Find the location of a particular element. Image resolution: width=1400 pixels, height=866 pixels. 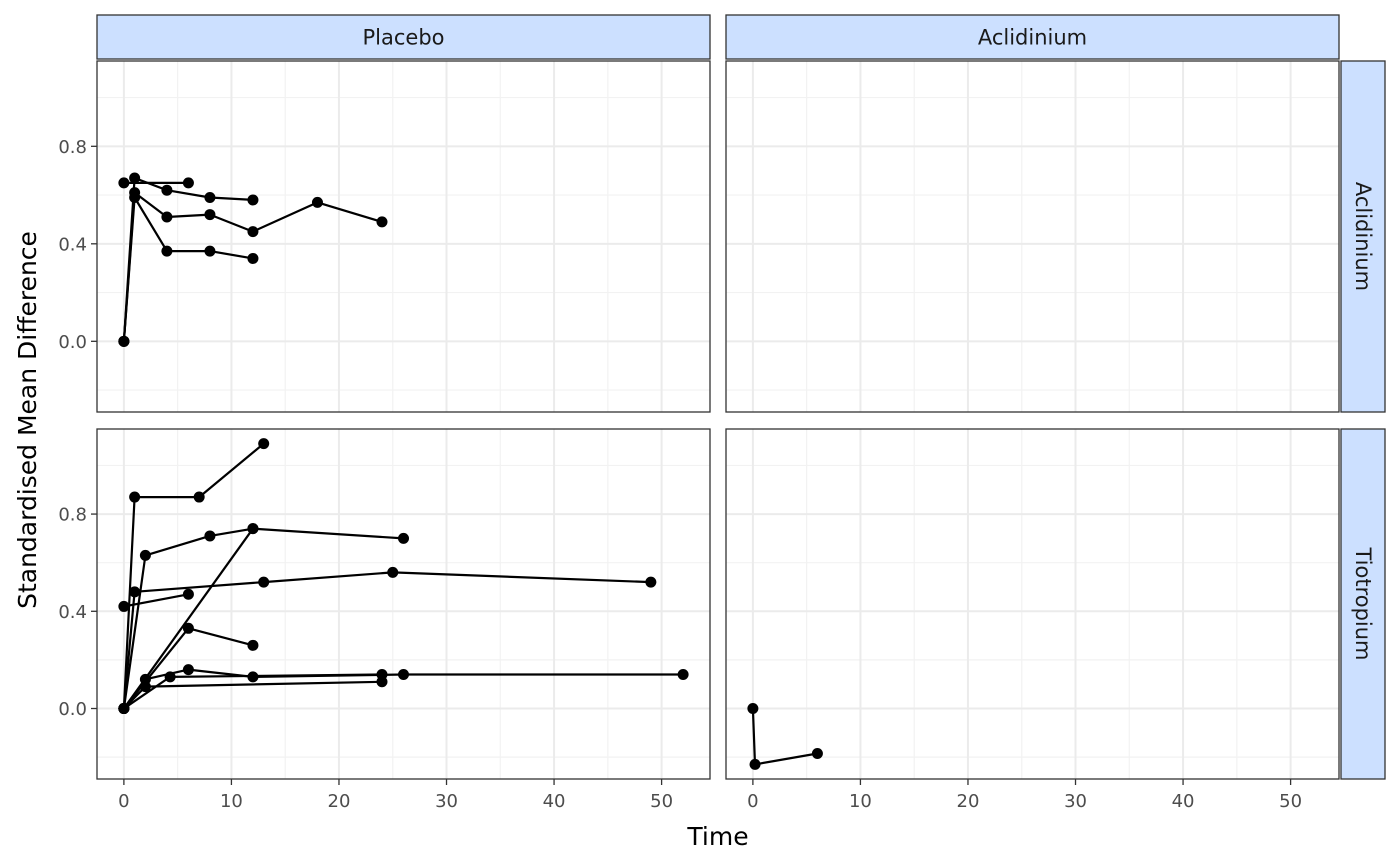

y-axis-title: Standardised Mean Difference is located at coordinates (27, 420).